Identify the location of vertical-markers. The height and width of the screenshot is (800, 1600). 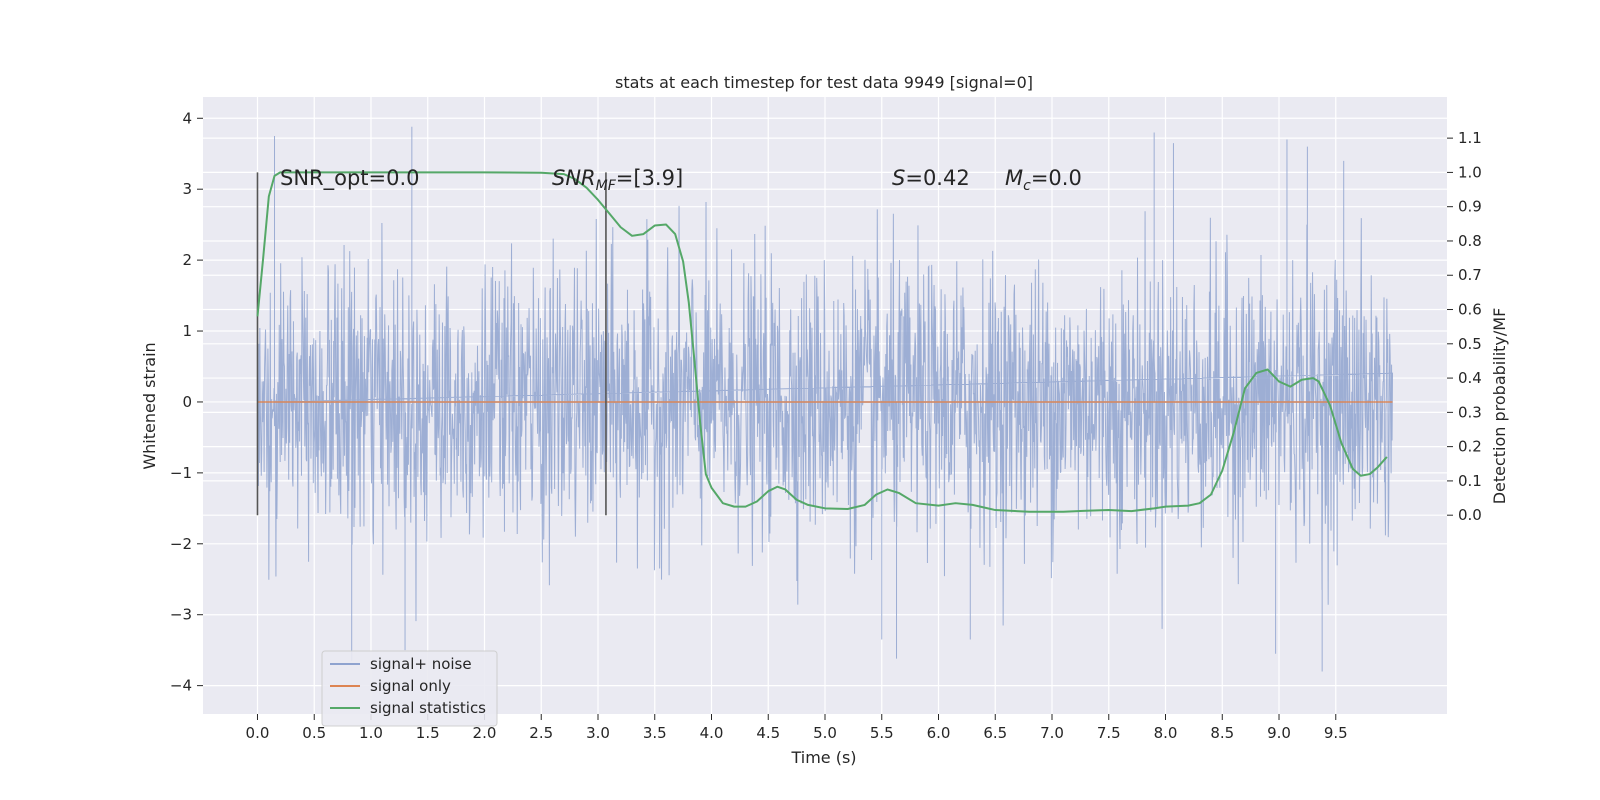
(431, 344).